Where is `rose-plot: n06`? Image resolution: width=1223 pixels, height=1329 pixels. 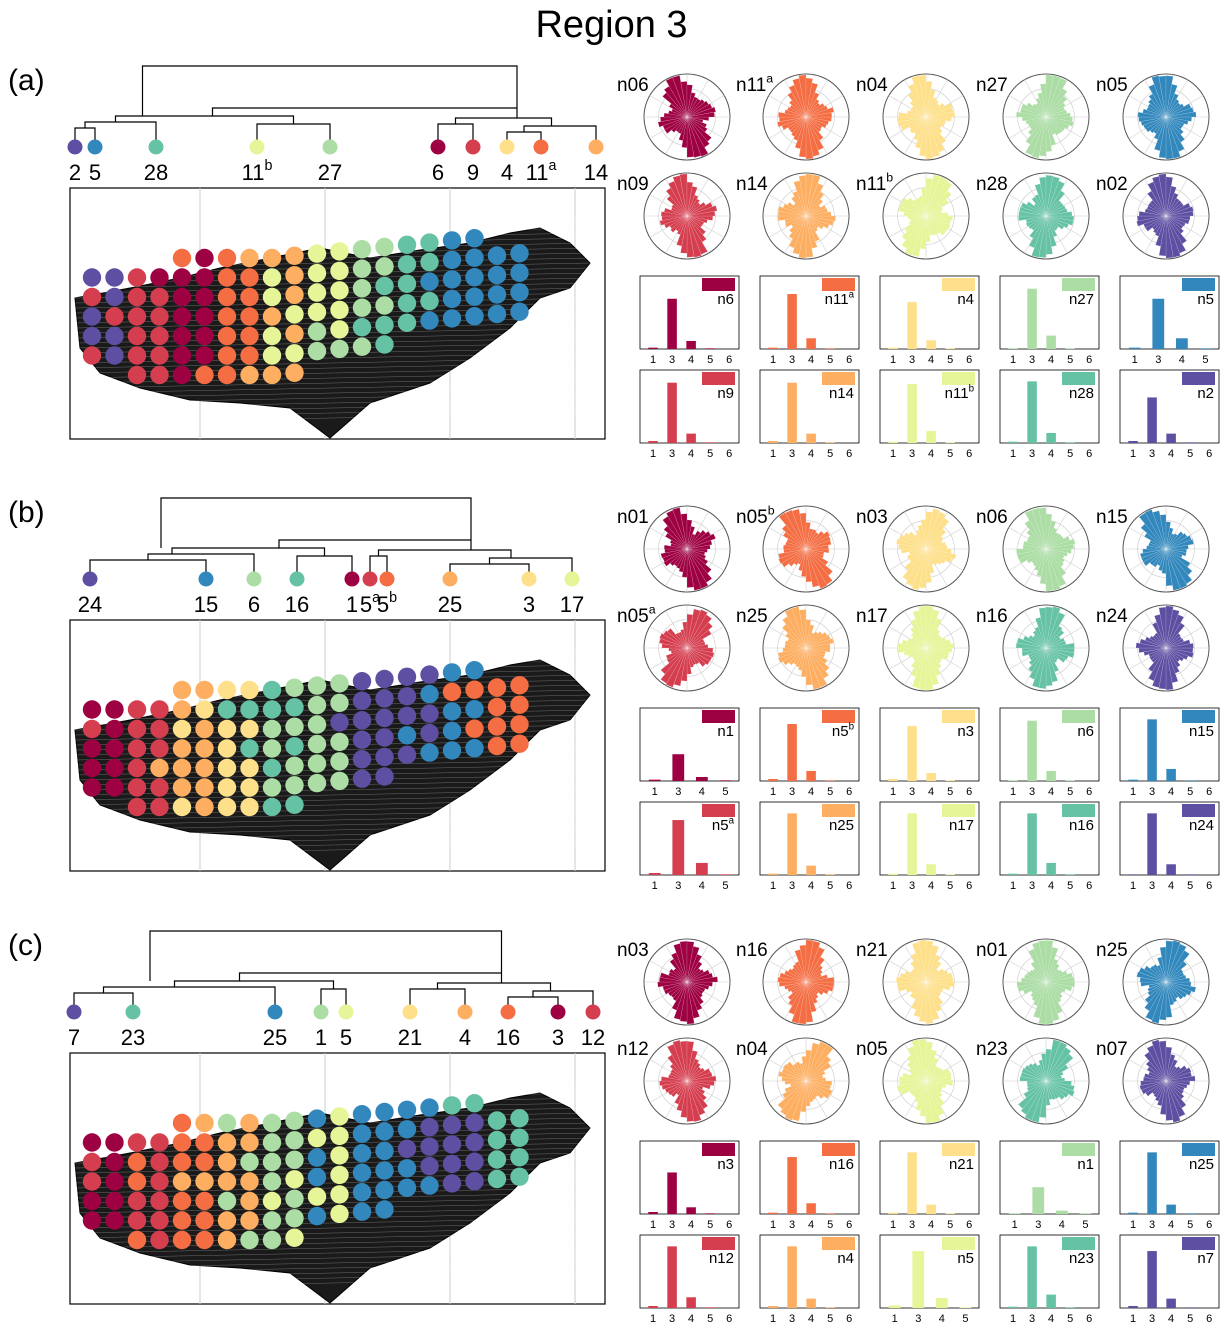
rose-plot: n06 is located at coordinates (1033, 549).